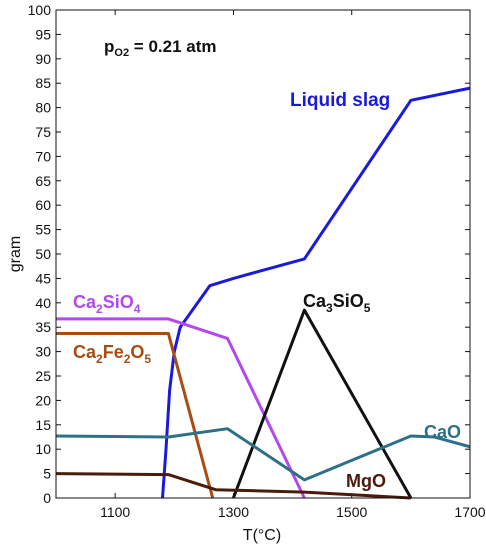 The height and width of the screenshot is (550, 486). Describe the element at coordinates (115, 512) in the screenshot. I see `x-tick-label: 1100` at that location.